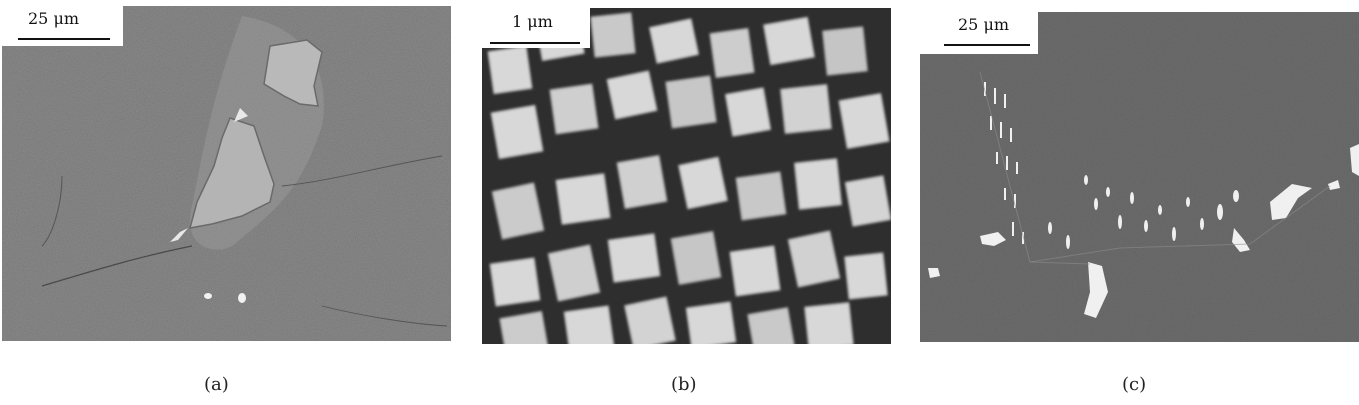 This screenshot has width=1359, height=405. Describe the element at coordinates (987, 45) in the screenshot. I see `scale-line-c` at that location.